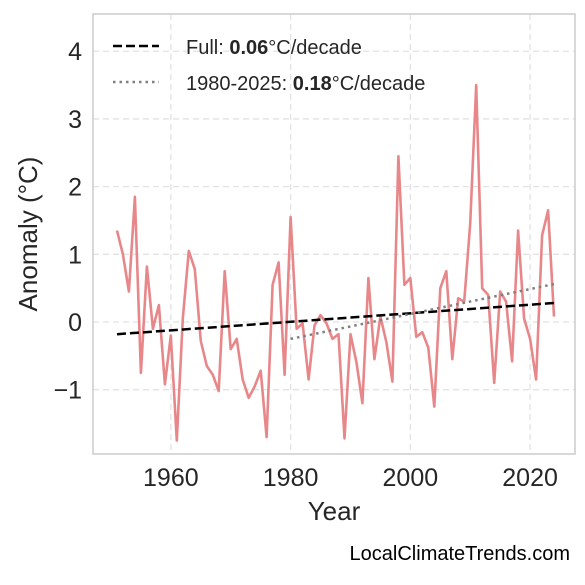 This screenshot has width=585, height=585. Describe the element at coordinates (207, 48) in the screenshot. I see `legend-full-prefix: Full:` at that location.